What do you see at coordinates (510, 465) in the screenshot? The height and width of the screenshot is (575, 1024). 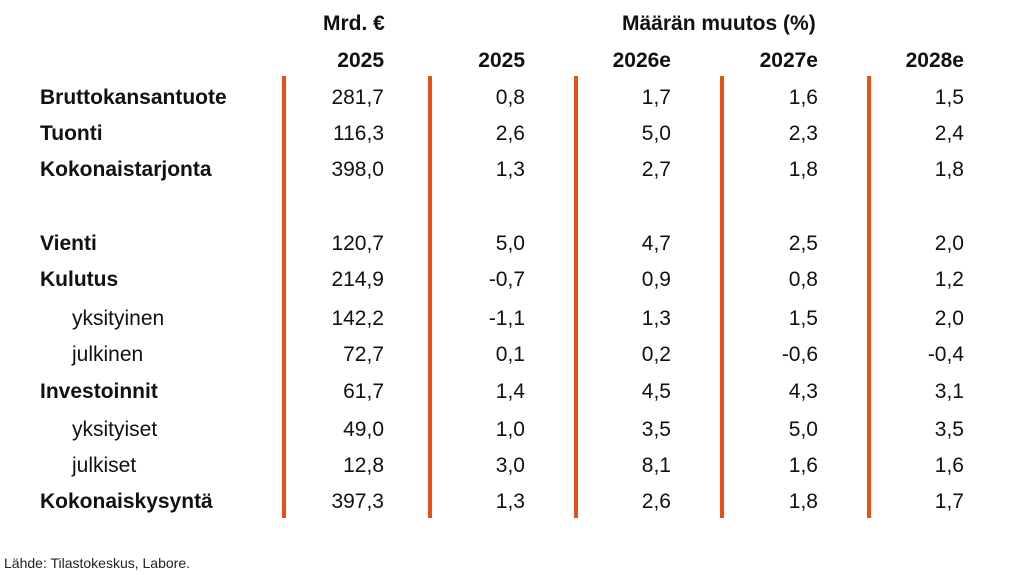 I see `table-cell: 3,0` at bounding box center [510, 465].